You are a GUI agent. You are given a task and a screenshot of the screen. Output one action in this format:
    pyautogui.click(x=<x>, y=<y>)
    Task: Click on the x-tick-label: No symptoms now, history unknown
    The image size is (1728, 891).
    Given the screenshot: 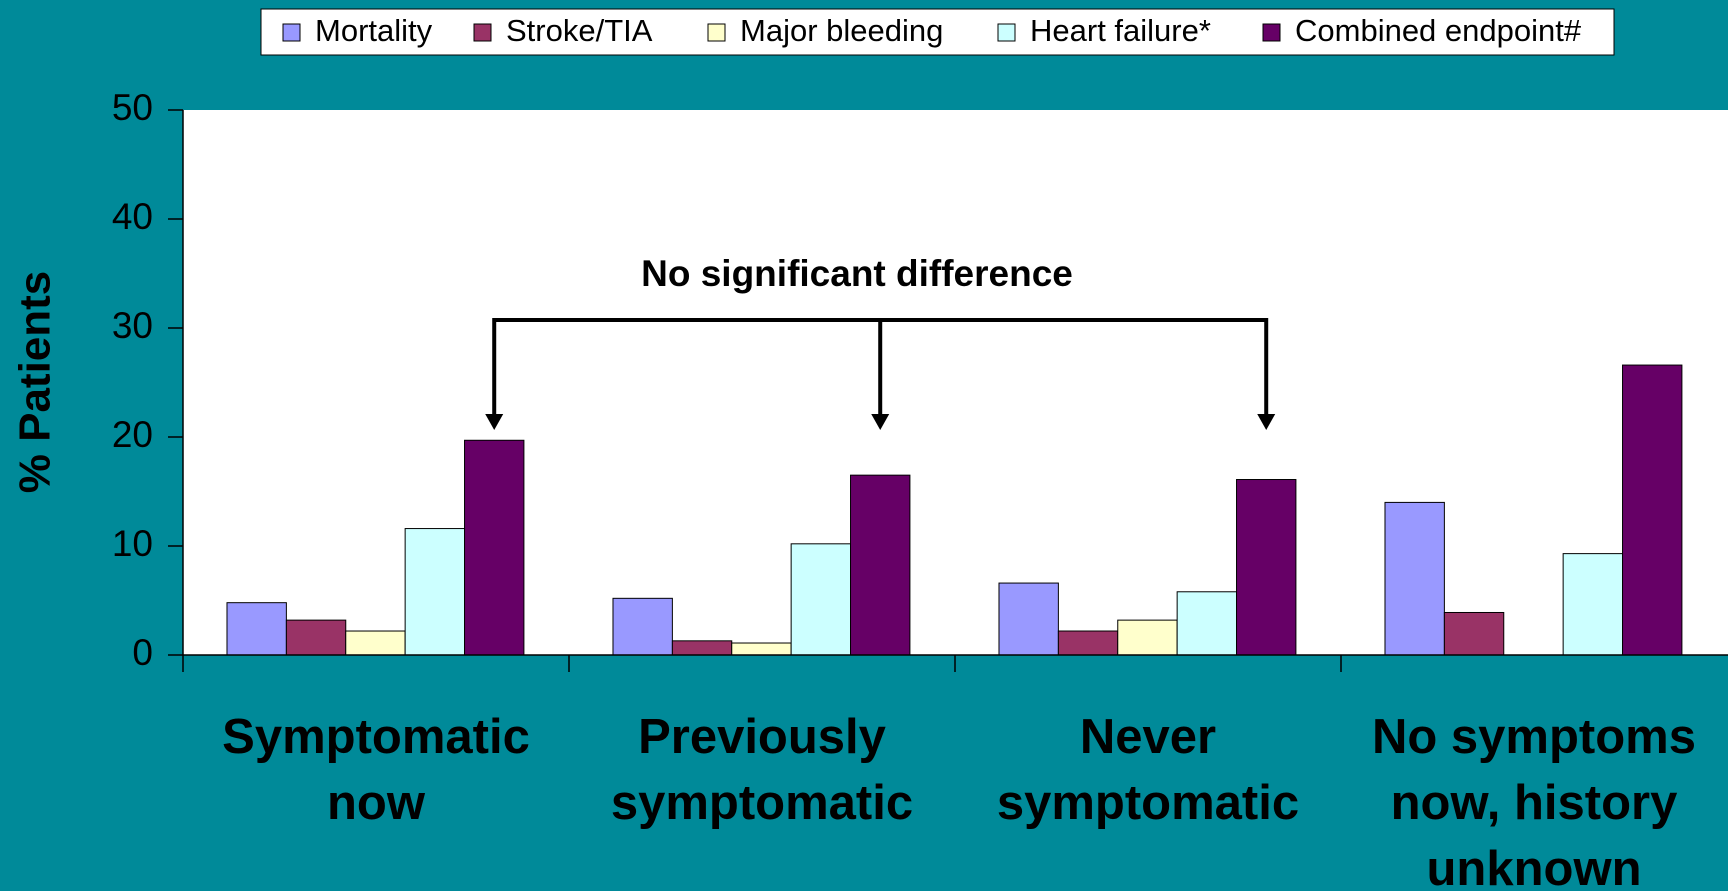 What is the action you would take?
    pyautogui.click(x=1533, y=800)
    